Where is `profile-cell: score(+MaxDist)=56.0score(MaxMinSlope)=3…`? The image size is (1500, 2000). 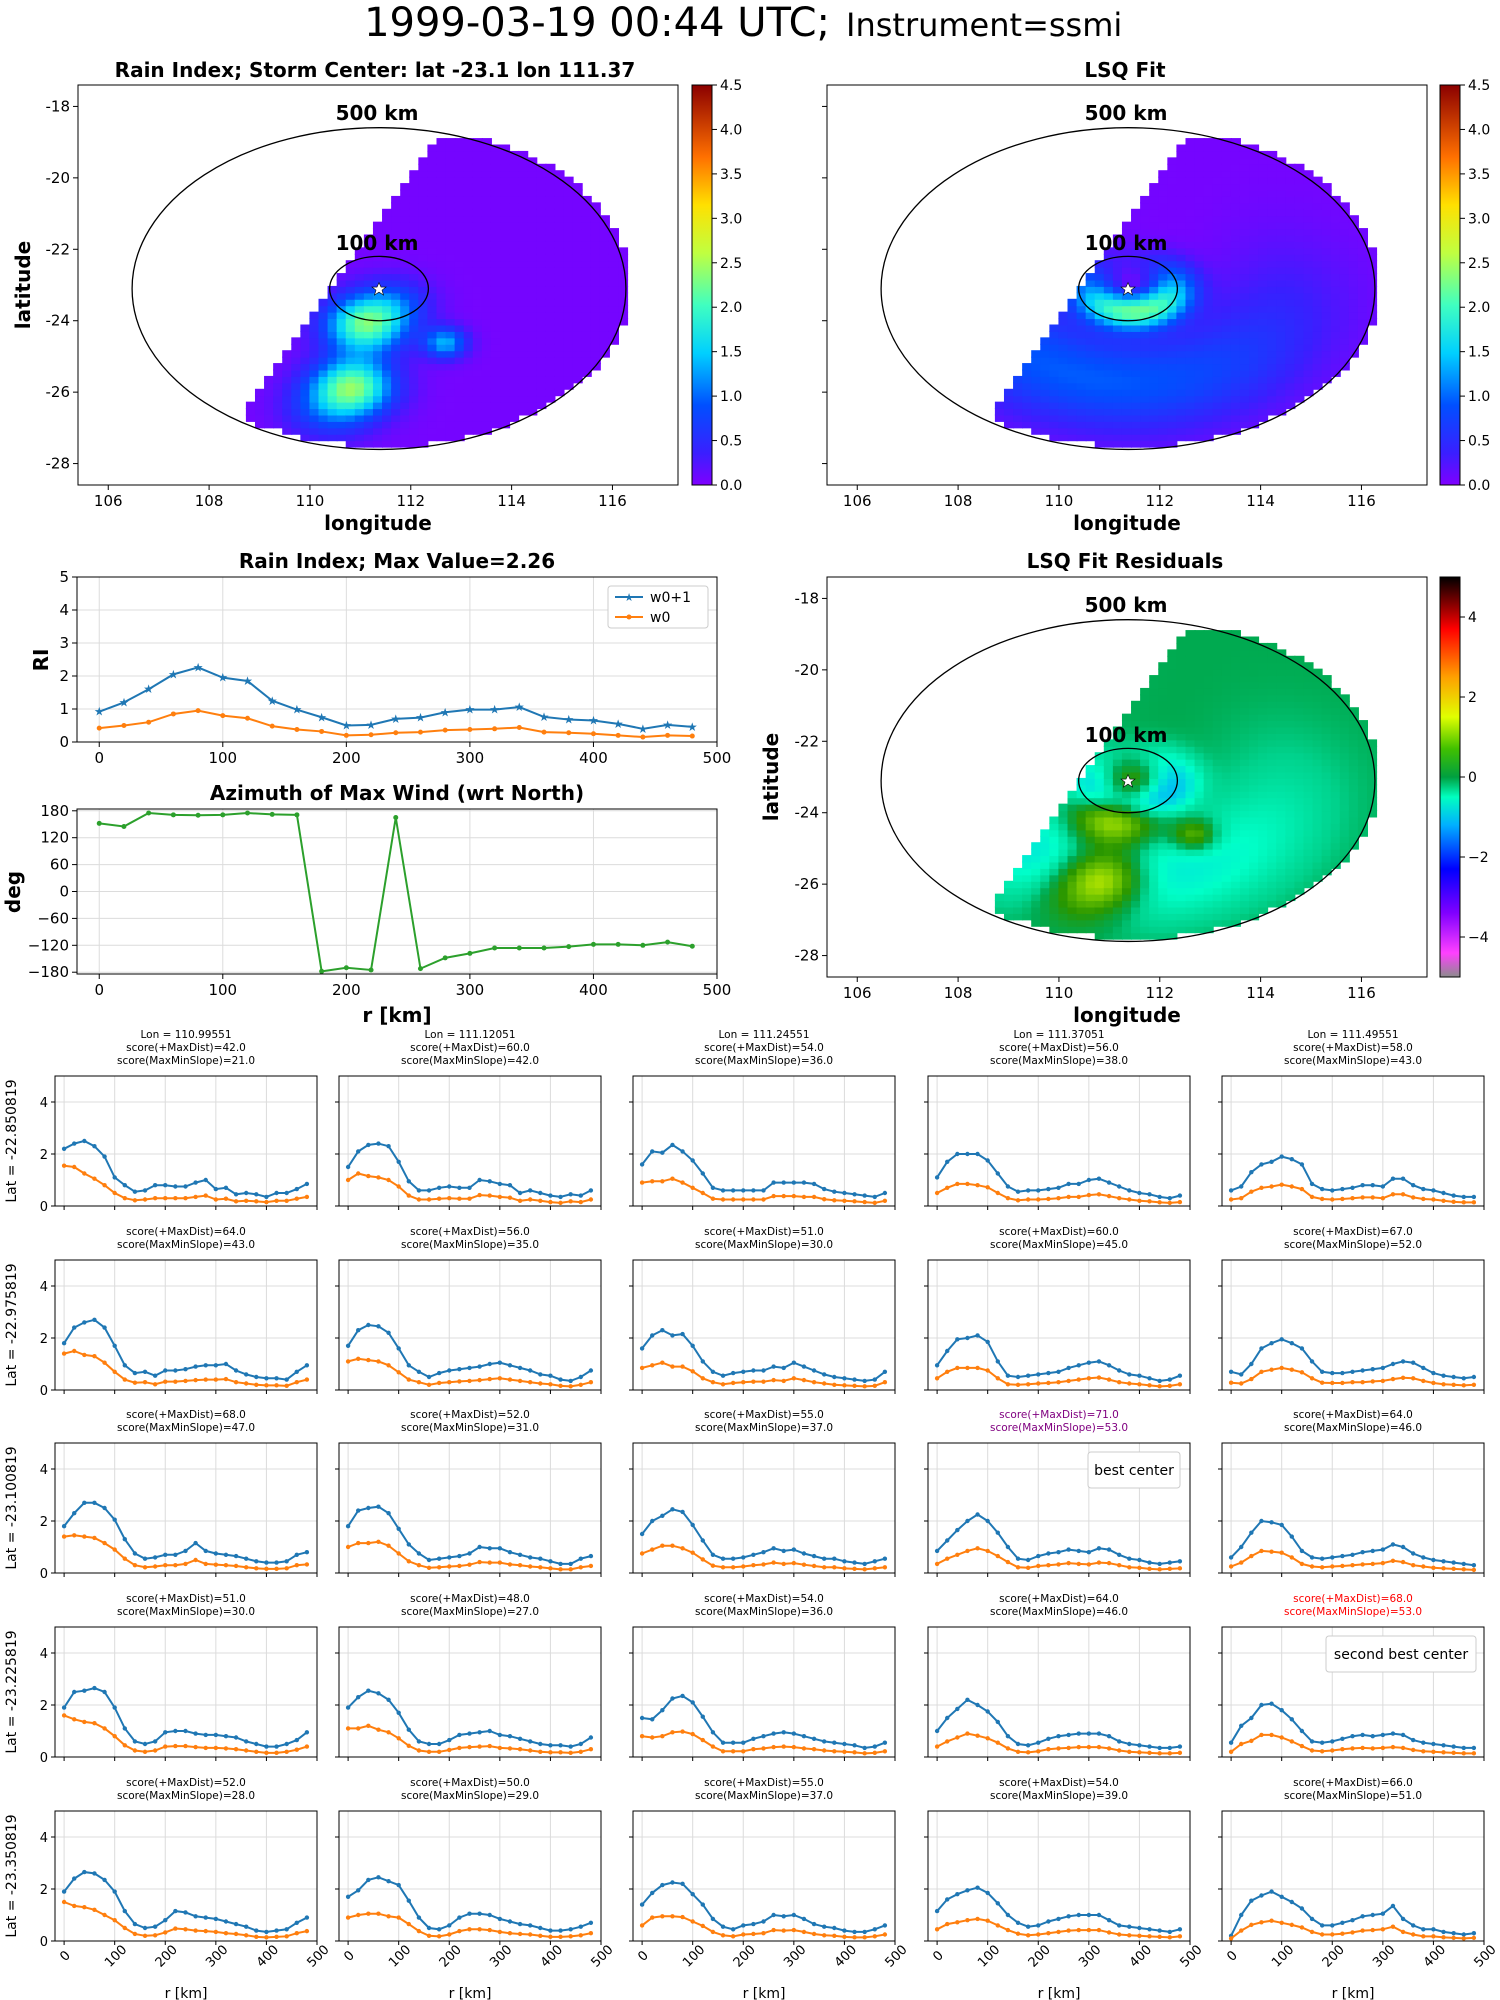 profile-cell: score(+MaxDist)=56.0score(MaxMinSlope)=3… is located at coordinates (468, 1310).